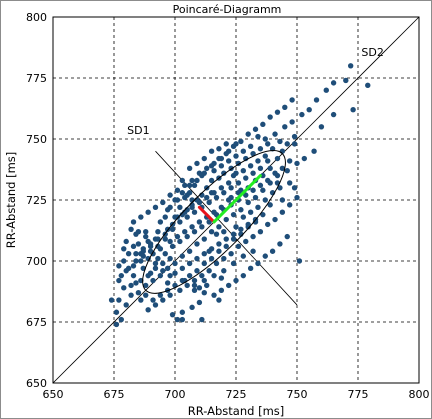  What do you see at coordinates (36, 322) in the screenshot?
I see `y-tick-label: 675` at bounding box center [36, 322].